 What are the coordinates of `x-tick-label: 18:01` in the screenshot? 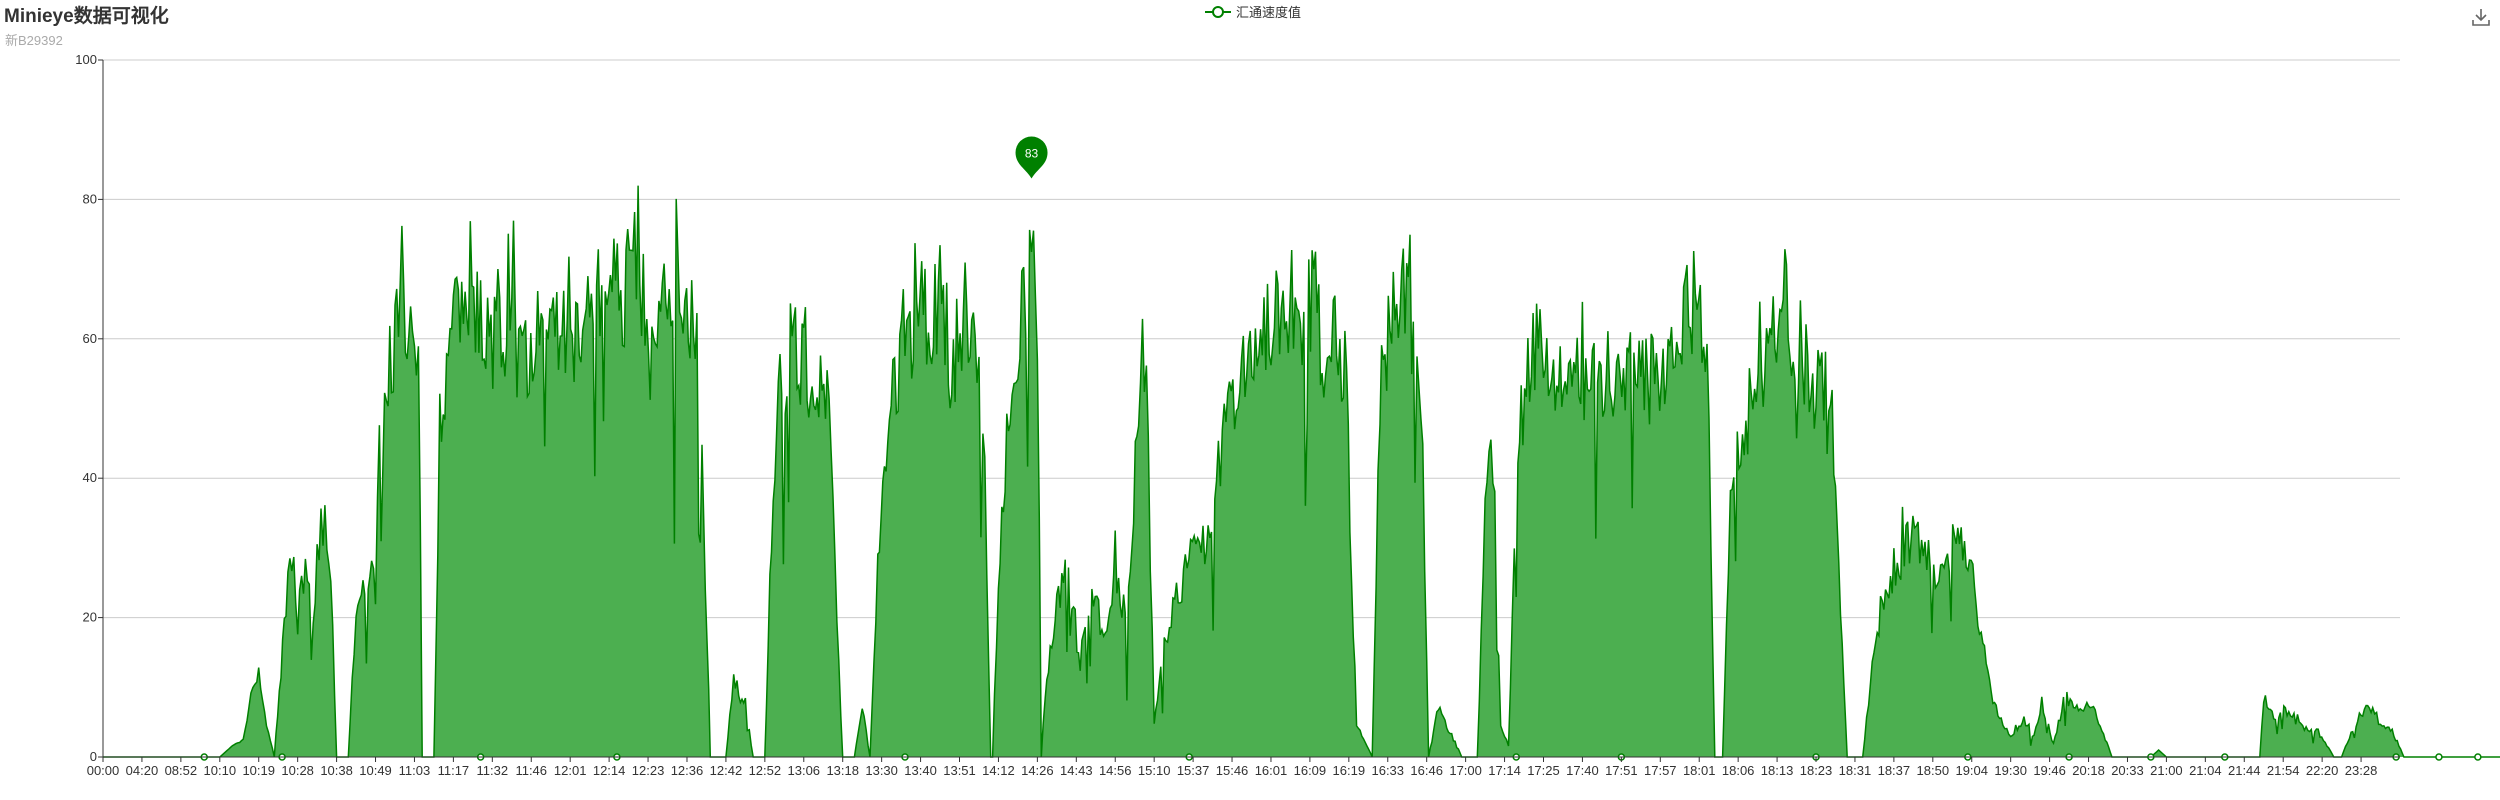 It's located at (1699, 770).